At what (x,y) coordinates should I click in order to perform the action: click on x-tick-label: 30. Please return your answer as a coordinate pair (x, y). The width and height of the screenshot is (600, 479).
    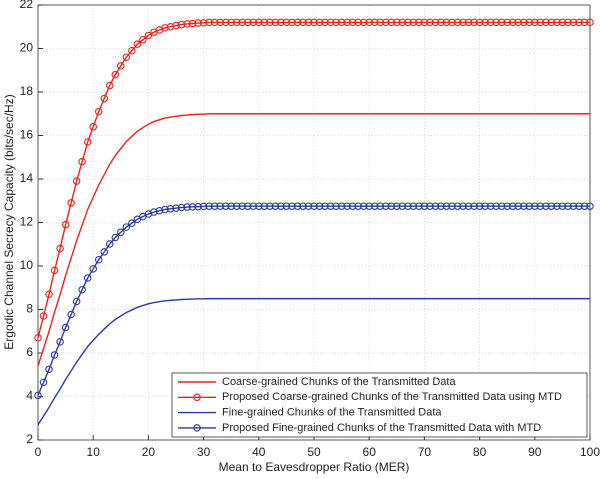
    Looking at the image, I should click on (204, 452).